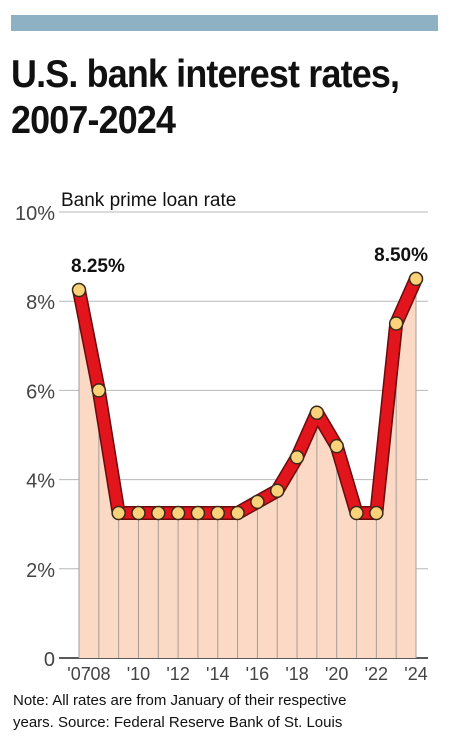 Image resolution: width=450 pixels, height=752 pixels. Describe the element at coordinates (148, 200) in the screenshot. I see `chart-subtitle: Bank prime loan rate` at that location.